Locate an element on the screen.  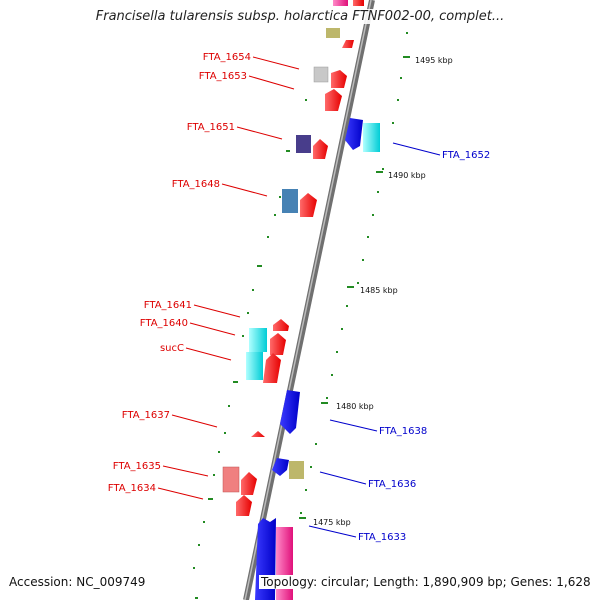
label-fta-1634: FTA_1634 is located at coordinates (132, 488).